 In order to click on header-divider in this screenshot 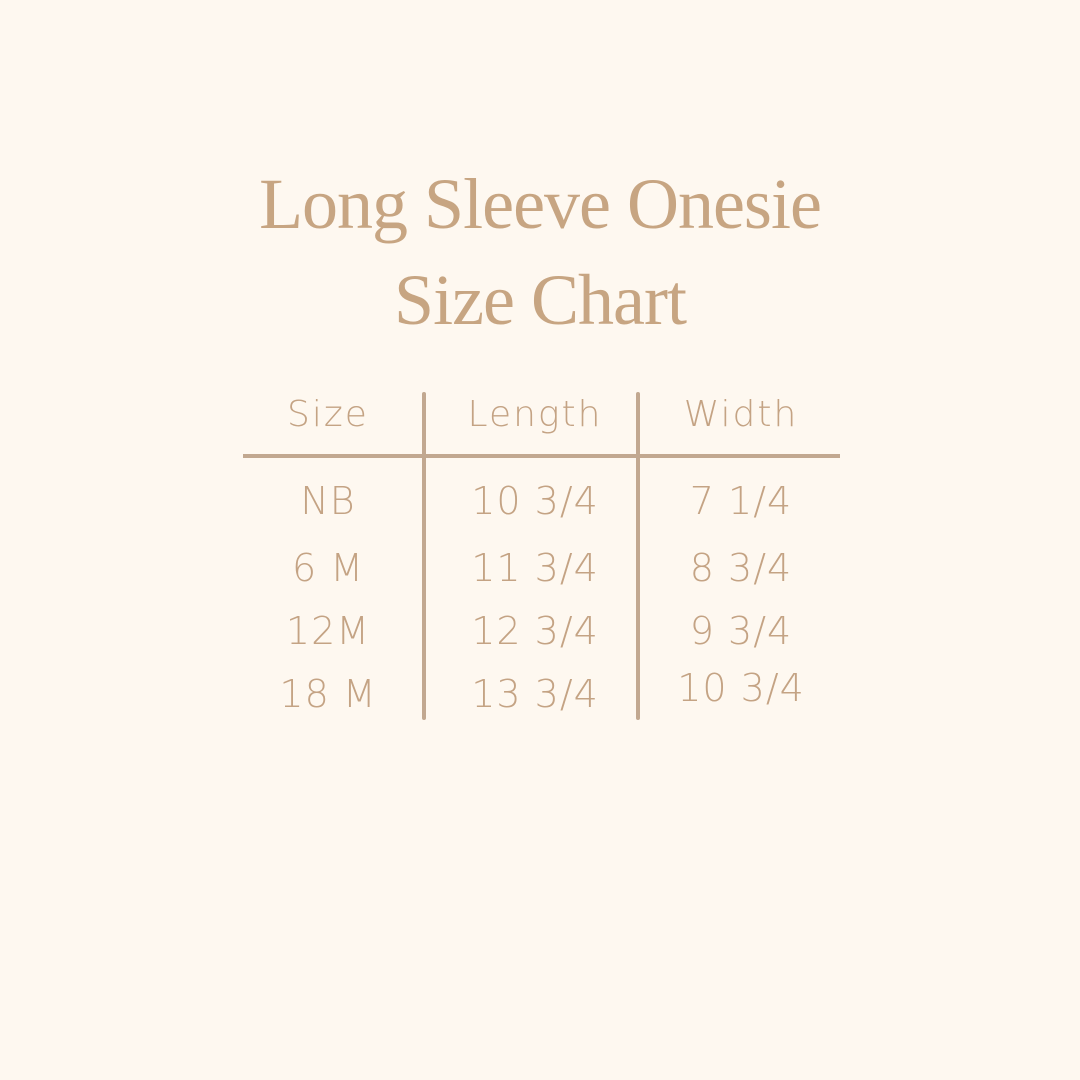, I will do `click(541, 456)`.